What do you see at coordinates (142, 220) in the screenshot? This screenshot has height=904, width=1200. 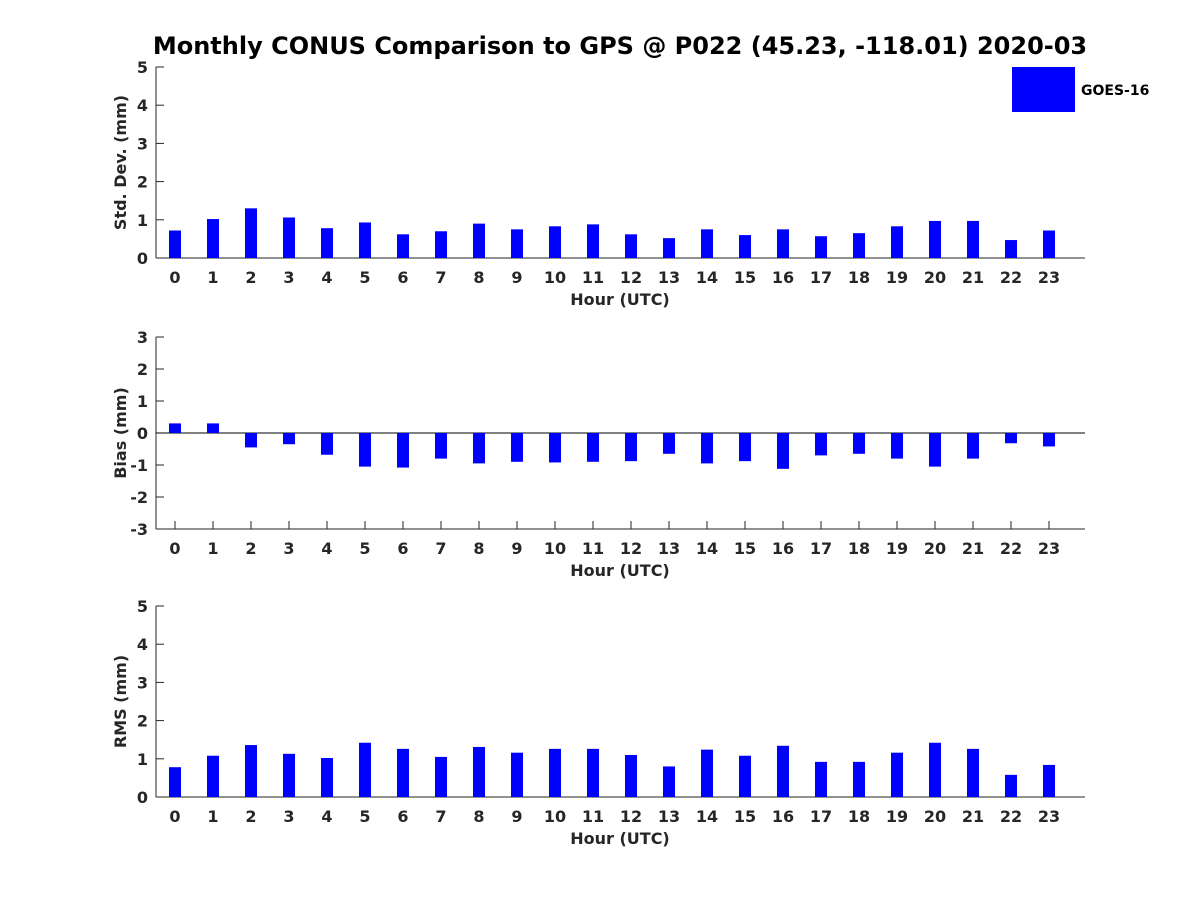 I see `y-tick-label: 1` at bounding box center [142, 220].